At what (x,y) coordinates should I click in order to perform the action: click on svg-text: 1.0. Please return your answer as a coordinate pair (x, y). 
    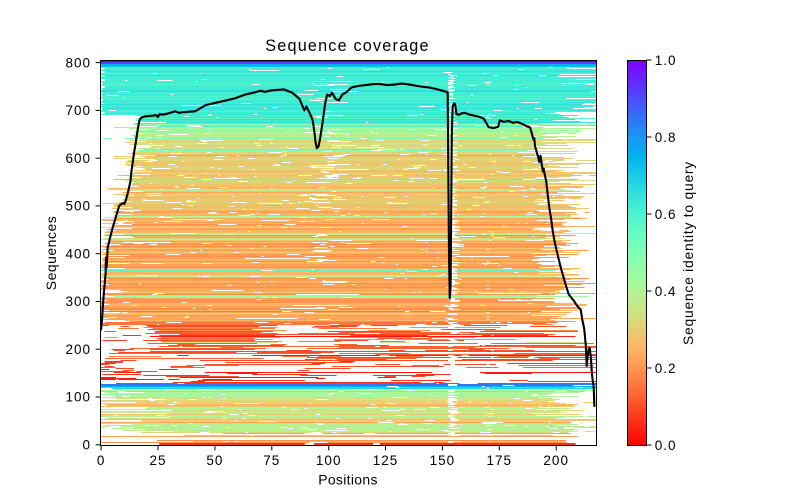
    Looking at the image, I should click on (666, 60).